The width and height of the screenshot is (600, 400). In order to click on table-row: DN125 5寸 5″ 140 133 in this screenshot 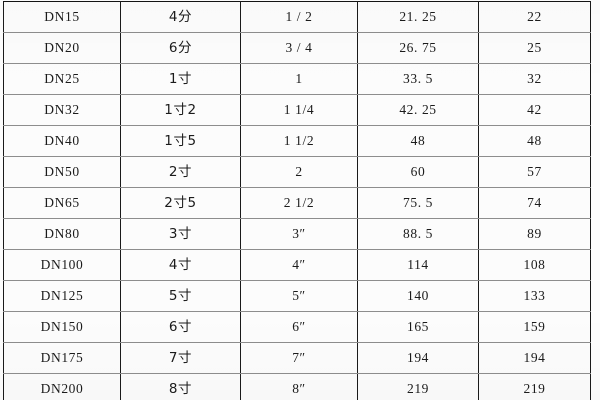, I will do `click(297, 296)`.